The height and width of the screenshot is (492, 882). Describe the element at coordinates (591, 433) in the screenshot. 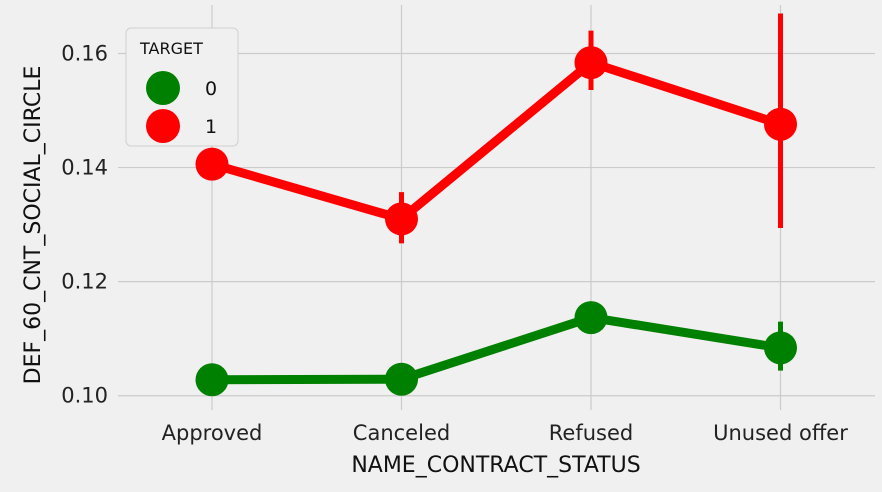

I see `x-tick-label: Refused` at that location.